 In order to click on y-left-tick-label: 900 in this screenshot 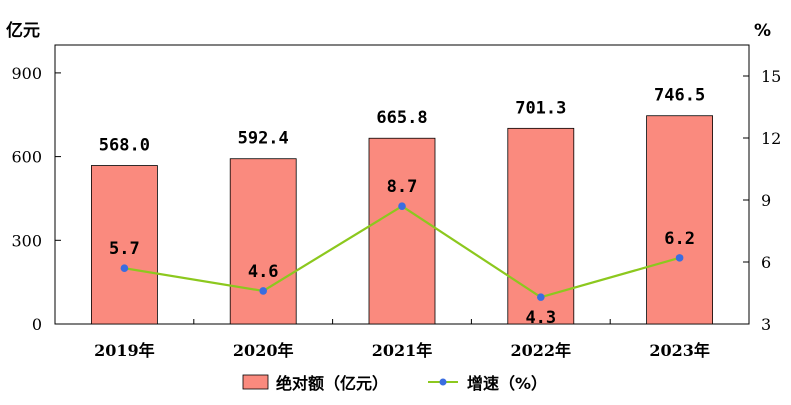, I will do `click(26, 73)`.